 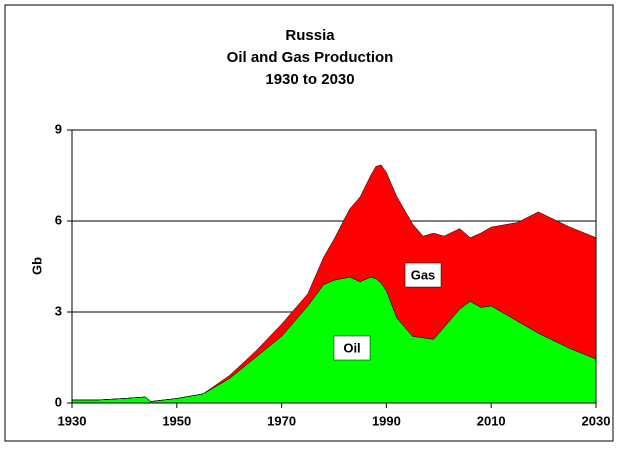 What do you see at coordinates (281, 420) in the screenshot?
I see `x-tick-label: 1970` at bounding box center [281, 420].